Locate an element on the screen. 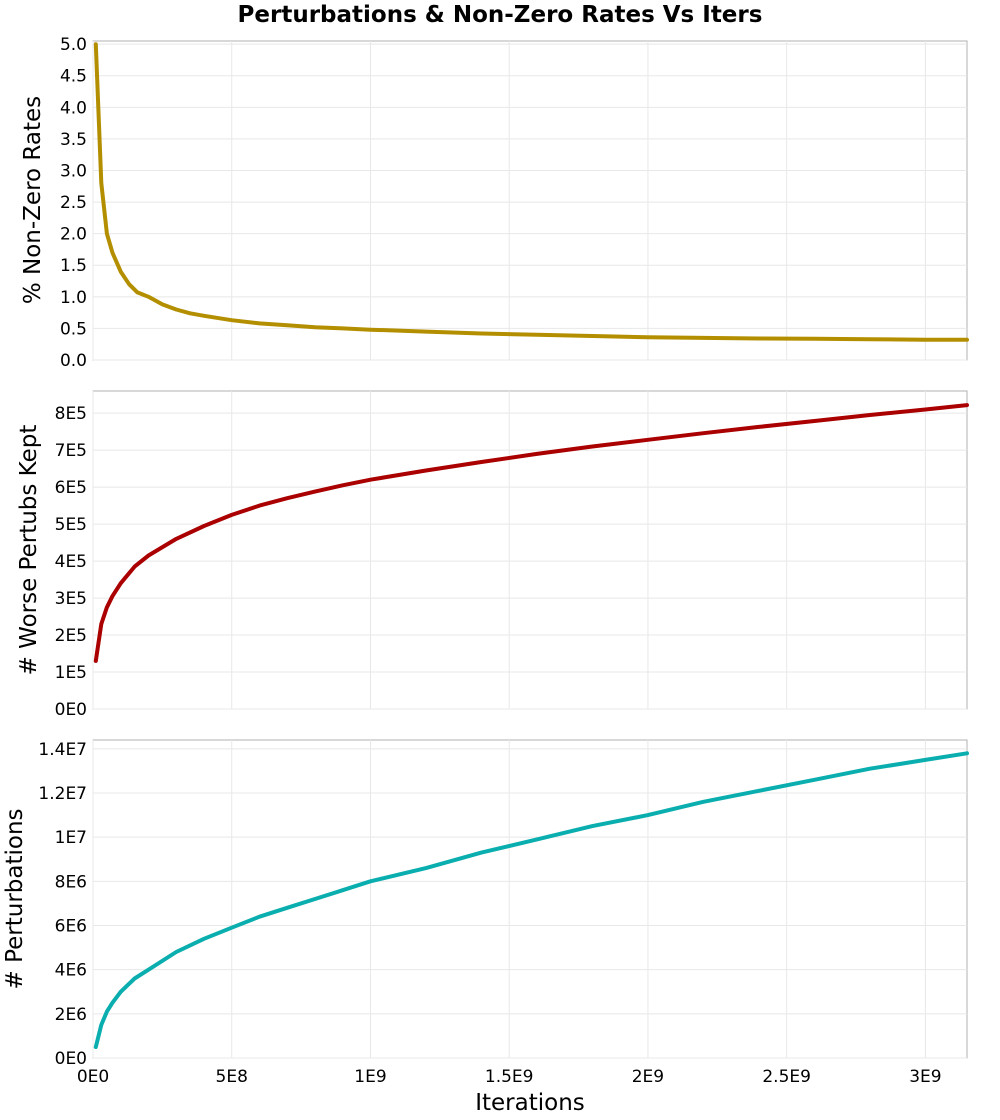 This screenshot has width=1000, height=1120. y-tick-label: 2.0 is located at coordinates (73, 235).